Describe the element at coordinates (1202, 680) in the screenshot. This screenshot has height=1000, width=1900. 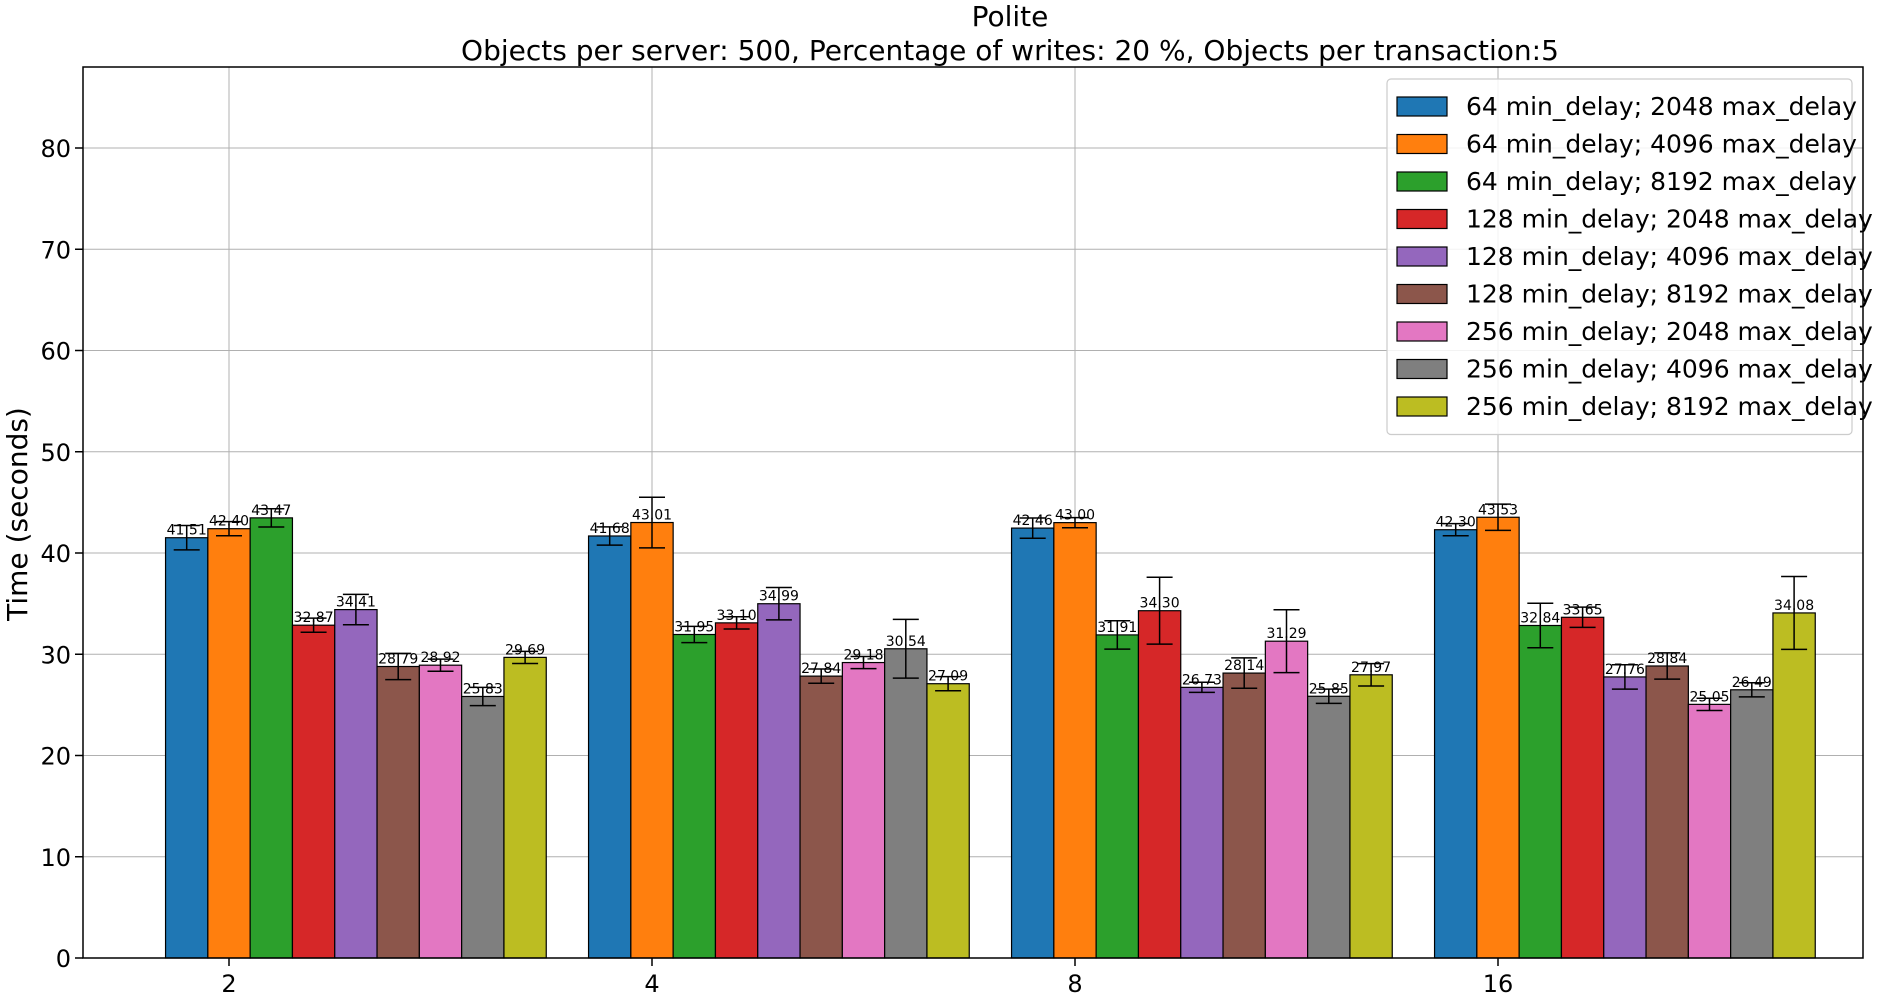
I see `data-label: 26.73` at that location.